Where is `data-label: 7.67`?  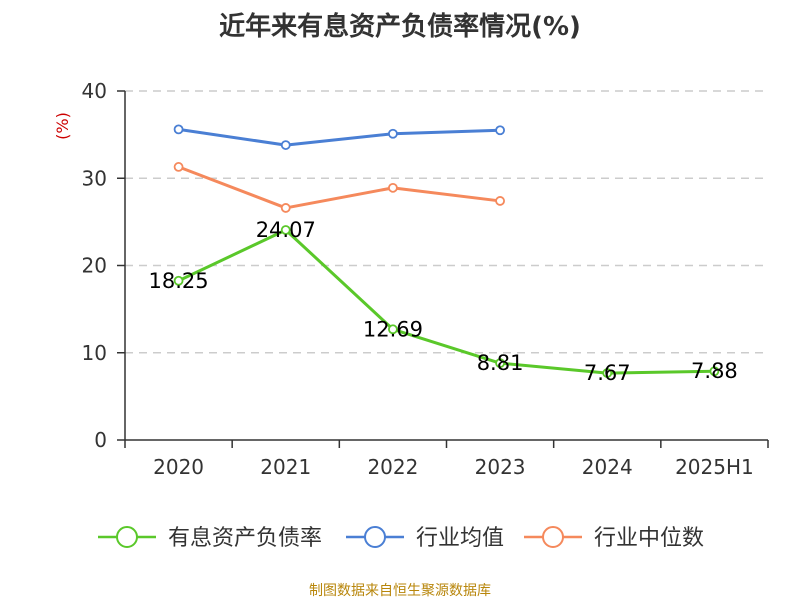
data-label: 7.67 is located at coordinates (607, 373).